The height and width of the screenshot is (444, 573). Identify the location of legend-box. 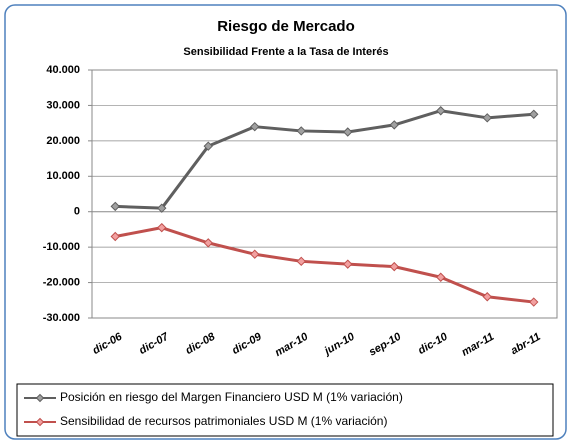
(285, 410).